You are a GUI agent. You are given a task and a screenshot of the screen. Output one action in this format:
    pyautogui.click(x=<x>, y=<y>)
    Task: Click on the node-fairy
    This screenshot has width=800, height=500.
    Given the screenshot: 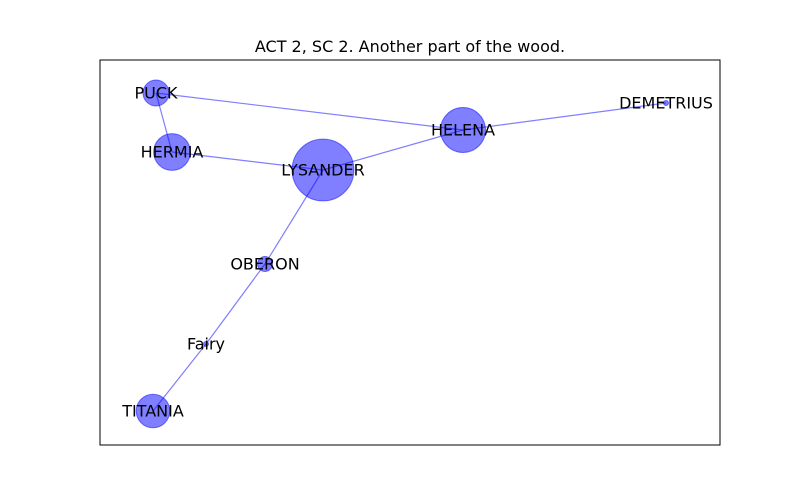 What is the action you would take?
    pyautogui.click(x=206, y=344)
    